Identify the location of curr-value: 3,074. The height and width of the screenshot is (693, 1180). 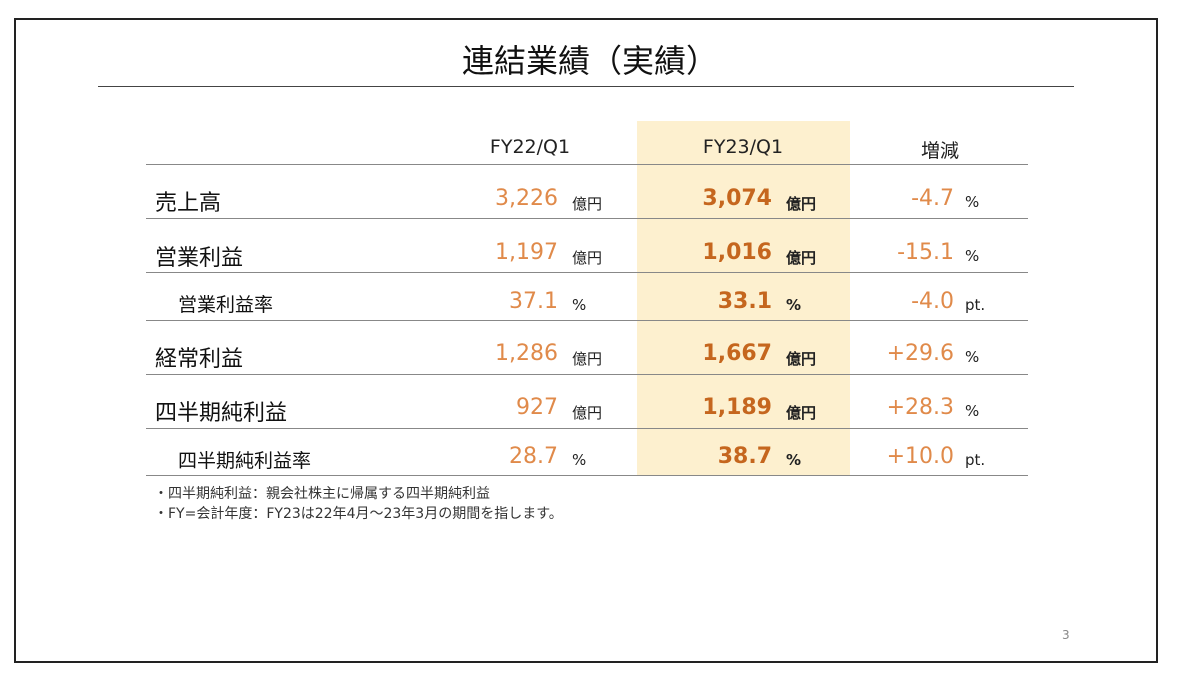
(737, 198).